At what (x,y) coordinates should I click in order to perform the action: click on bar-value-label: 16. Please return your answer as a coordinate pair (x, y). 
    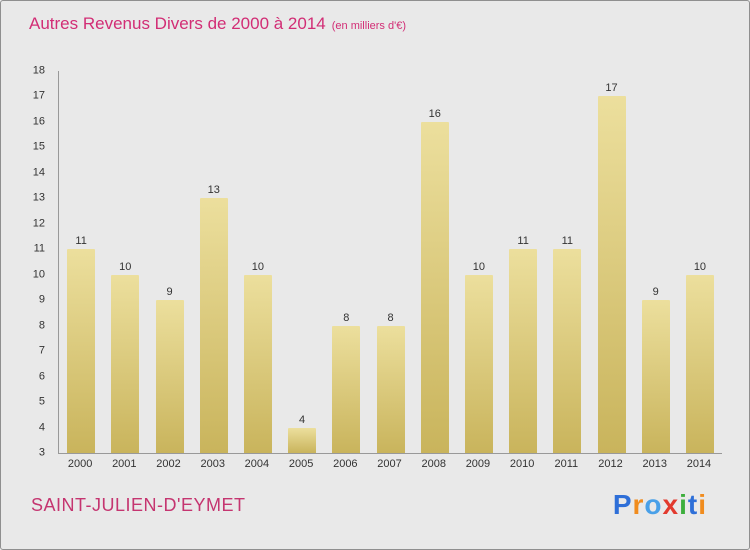
    Looking at the image, I should click on (434, 113).